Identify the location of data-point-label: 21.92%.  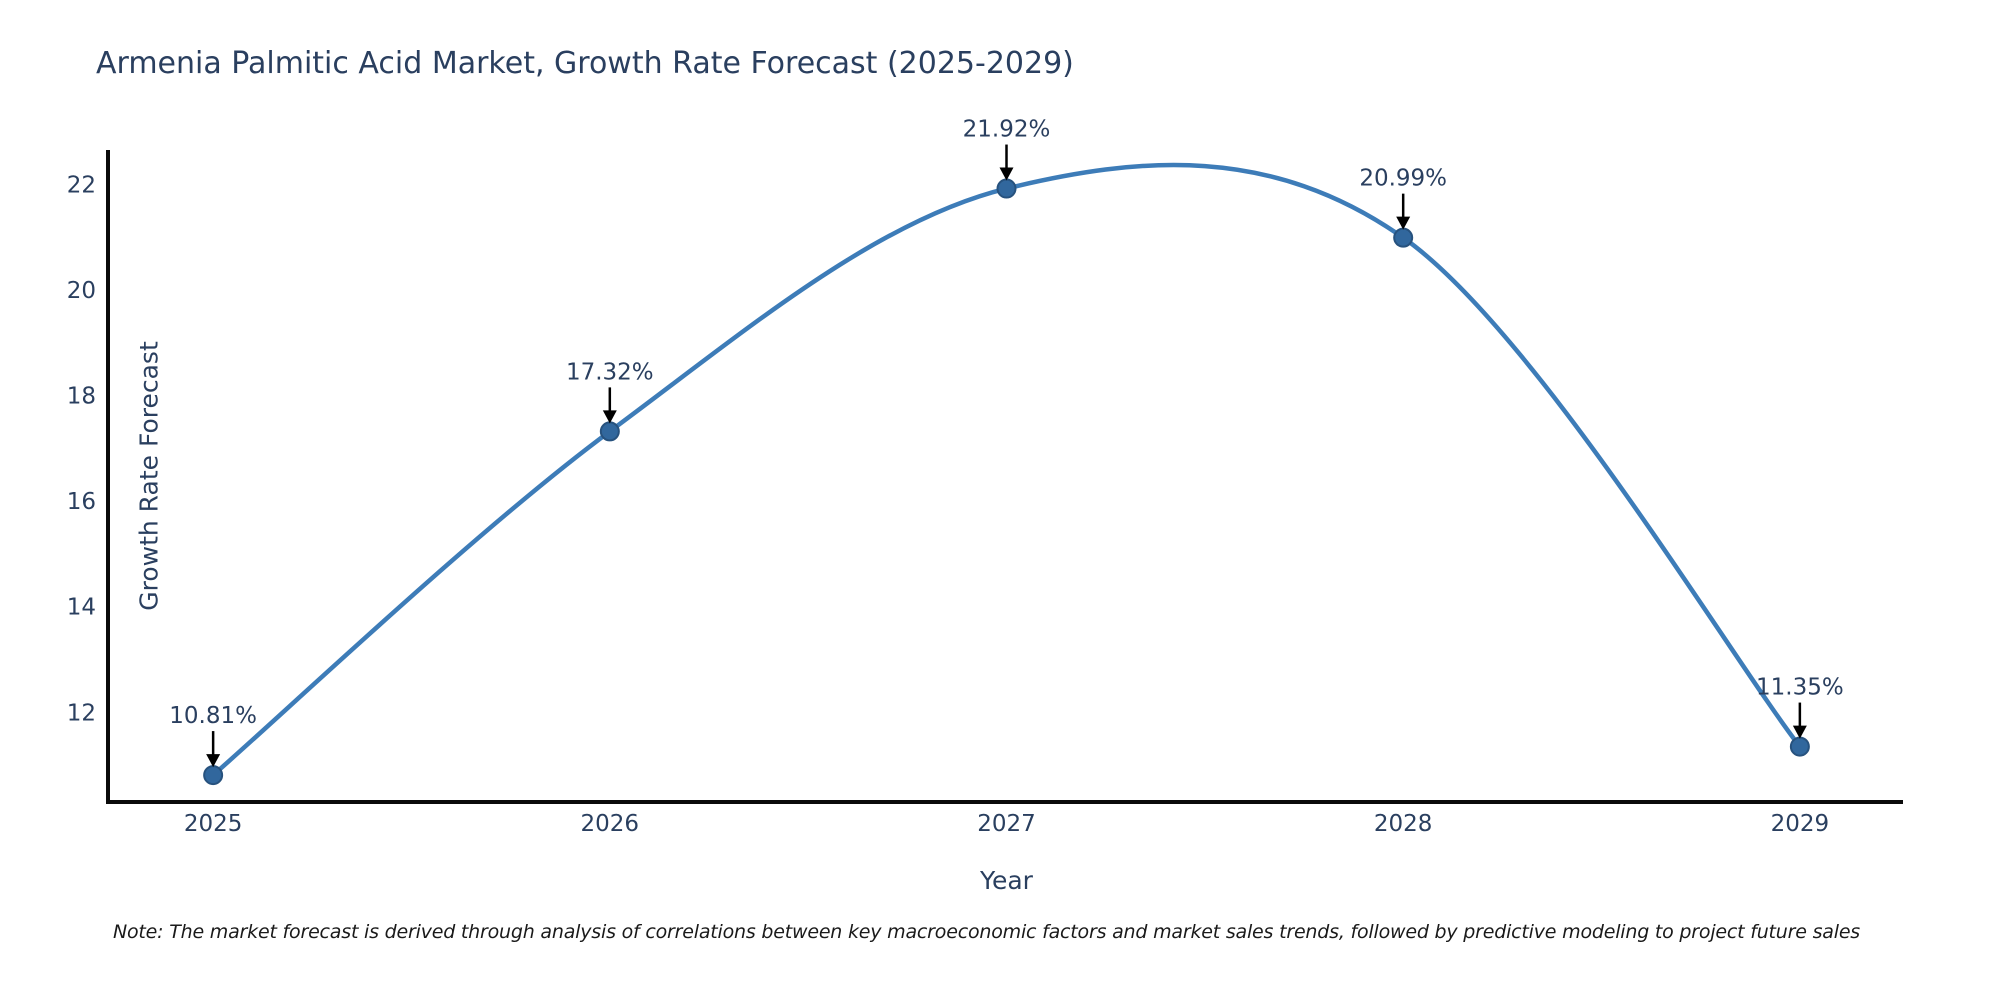
(1007, 130).